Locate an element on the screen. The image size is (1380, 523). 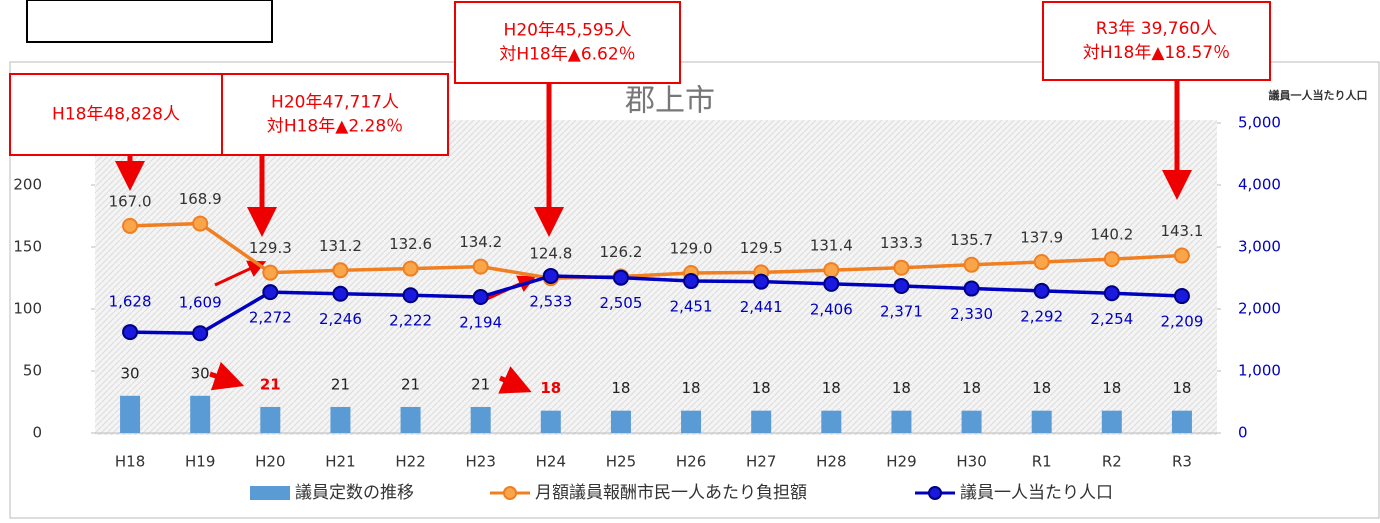
callout-text: H20年45,595人 is located at coordinates (568, 31).